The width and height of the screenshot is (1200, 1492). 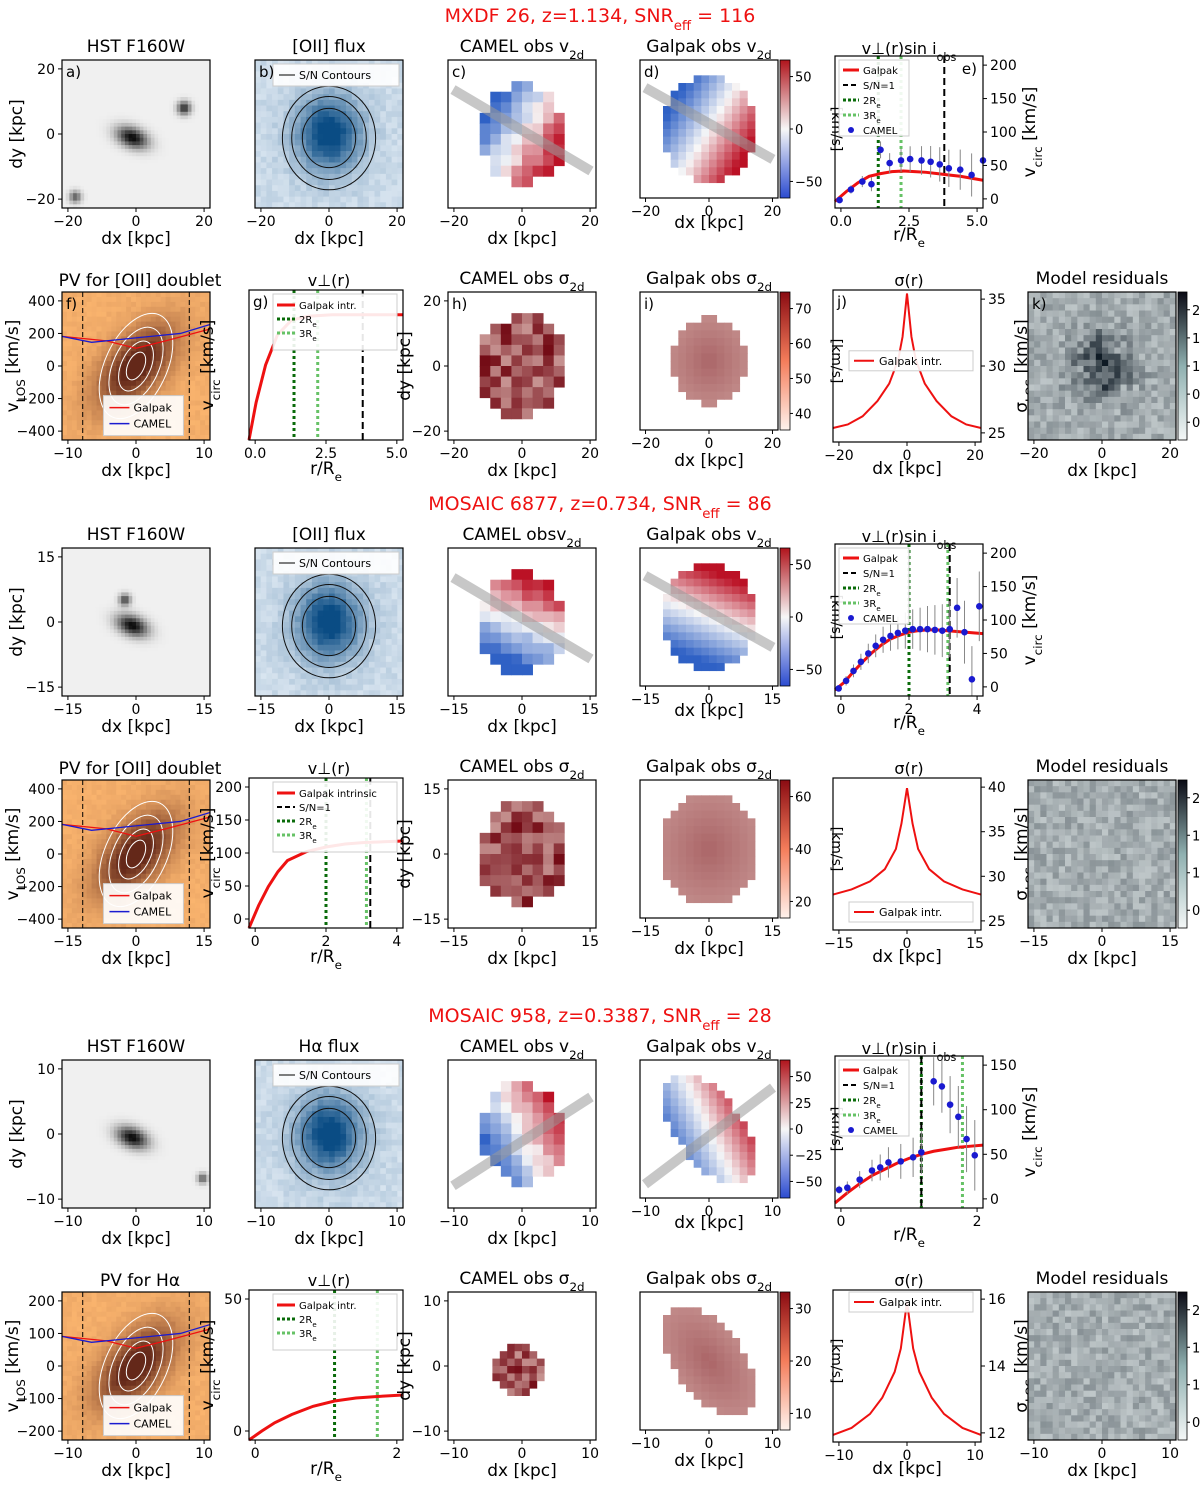 What do you see at coordinates (723, 16) in the screenshot?
I see `galaxy-title-part: = 116` at bounding box center [723, 16].